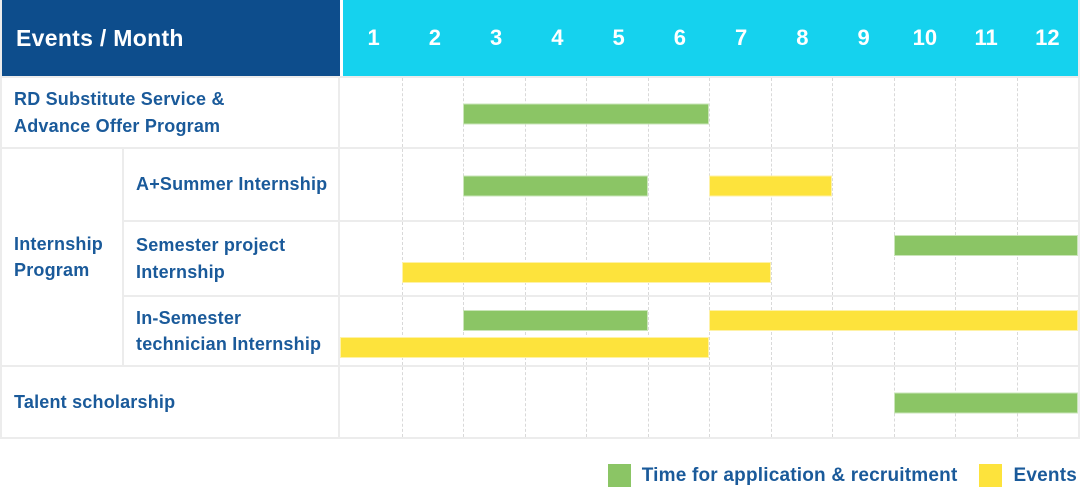  What do you see at coordinates (211, 258) in the screenshot?
I see `row-label-text: Semester project Internship` at bounding box center [211, 258].